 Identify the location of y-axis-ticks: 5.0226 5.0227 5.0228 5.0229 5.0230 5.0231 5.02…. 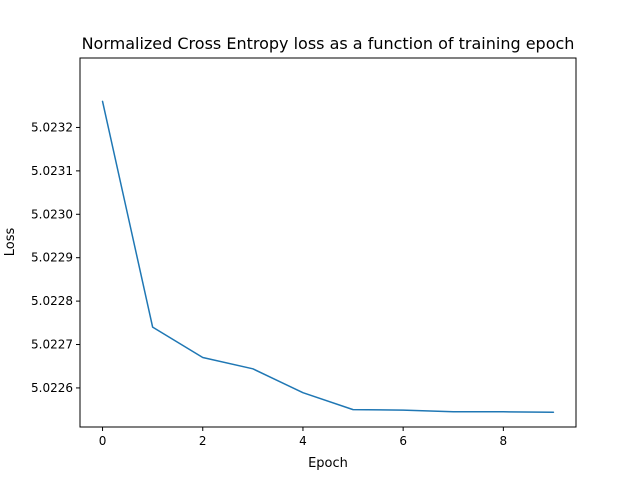
(55, 257).